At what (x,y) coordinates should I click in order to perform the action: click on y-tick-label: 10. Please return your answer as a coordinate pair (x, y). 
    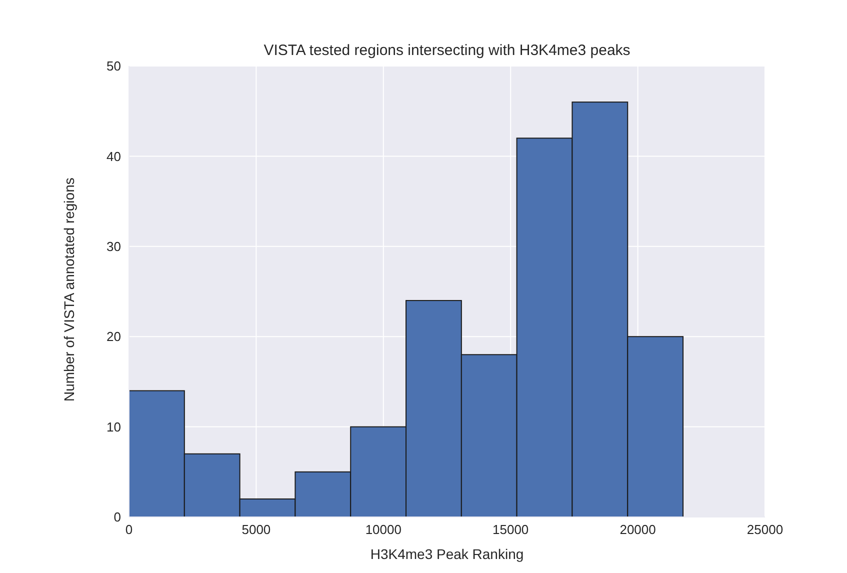
    Looking at the image, I should click on (113, 426).